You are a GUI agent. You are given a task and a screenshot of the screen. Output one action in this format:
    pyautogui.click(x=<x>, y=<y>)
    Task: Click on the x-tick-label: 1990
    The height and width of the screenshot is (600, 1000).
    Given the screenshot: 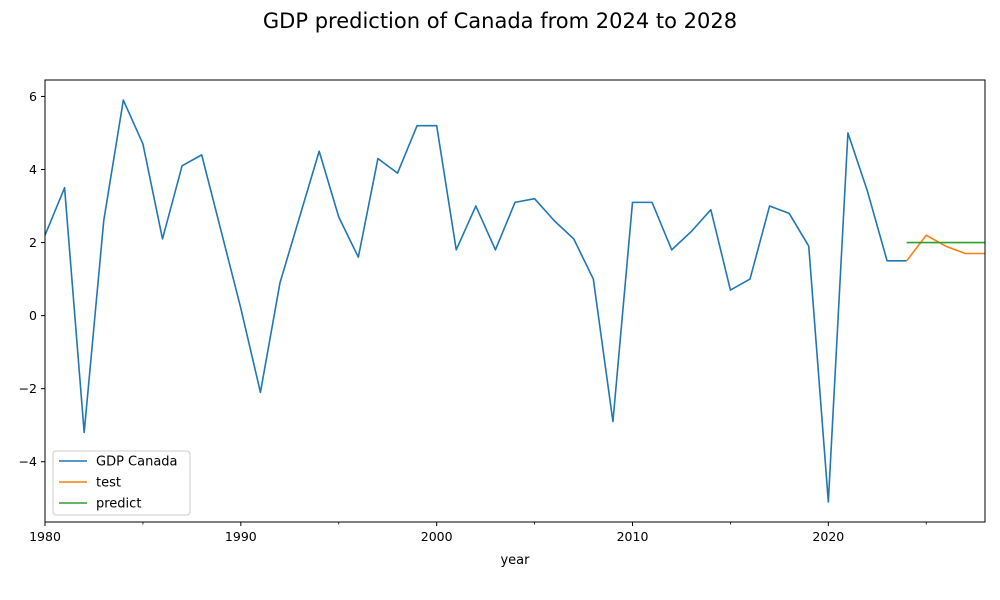 What is the action you would take?
    pyautogui.click(x=241, y=536)
    